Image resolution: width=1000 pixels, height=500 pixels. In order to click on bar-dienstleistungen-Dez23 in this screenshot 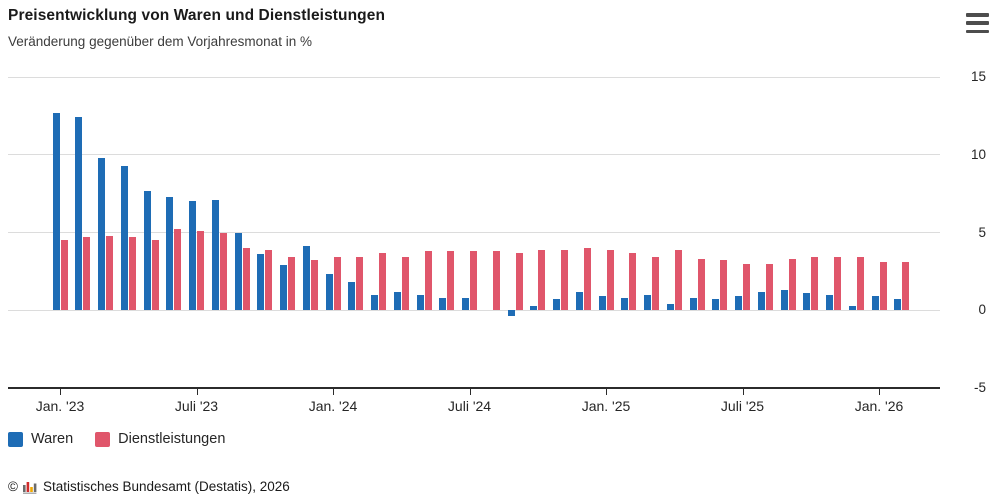, I will do `click(314, 285)`.